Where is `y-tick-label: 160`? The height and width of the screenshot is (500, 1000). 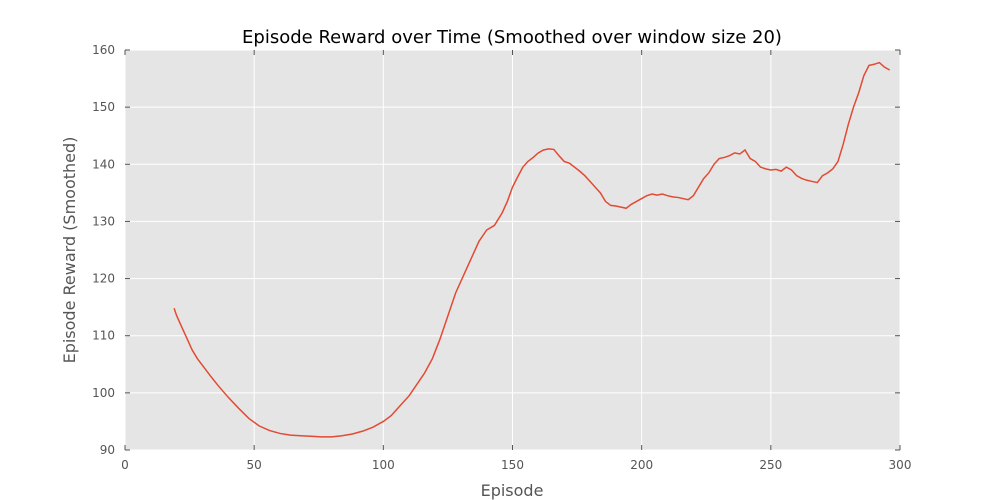 y-tick-label: 160 is located at coordinates (103, 50).